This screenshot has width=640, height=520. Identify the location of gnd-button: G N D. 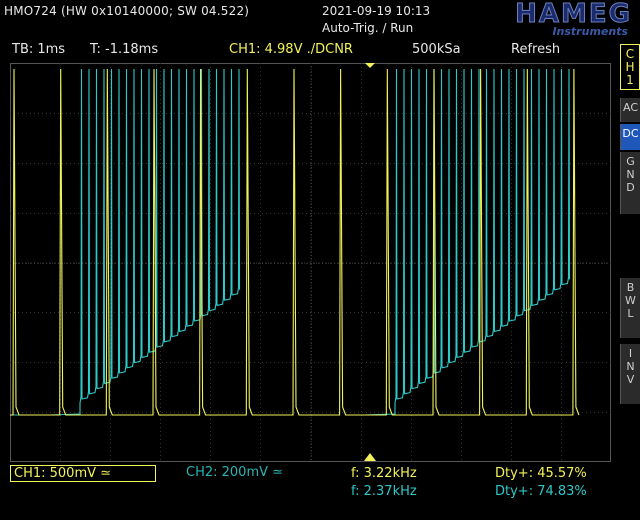
(630, 183).